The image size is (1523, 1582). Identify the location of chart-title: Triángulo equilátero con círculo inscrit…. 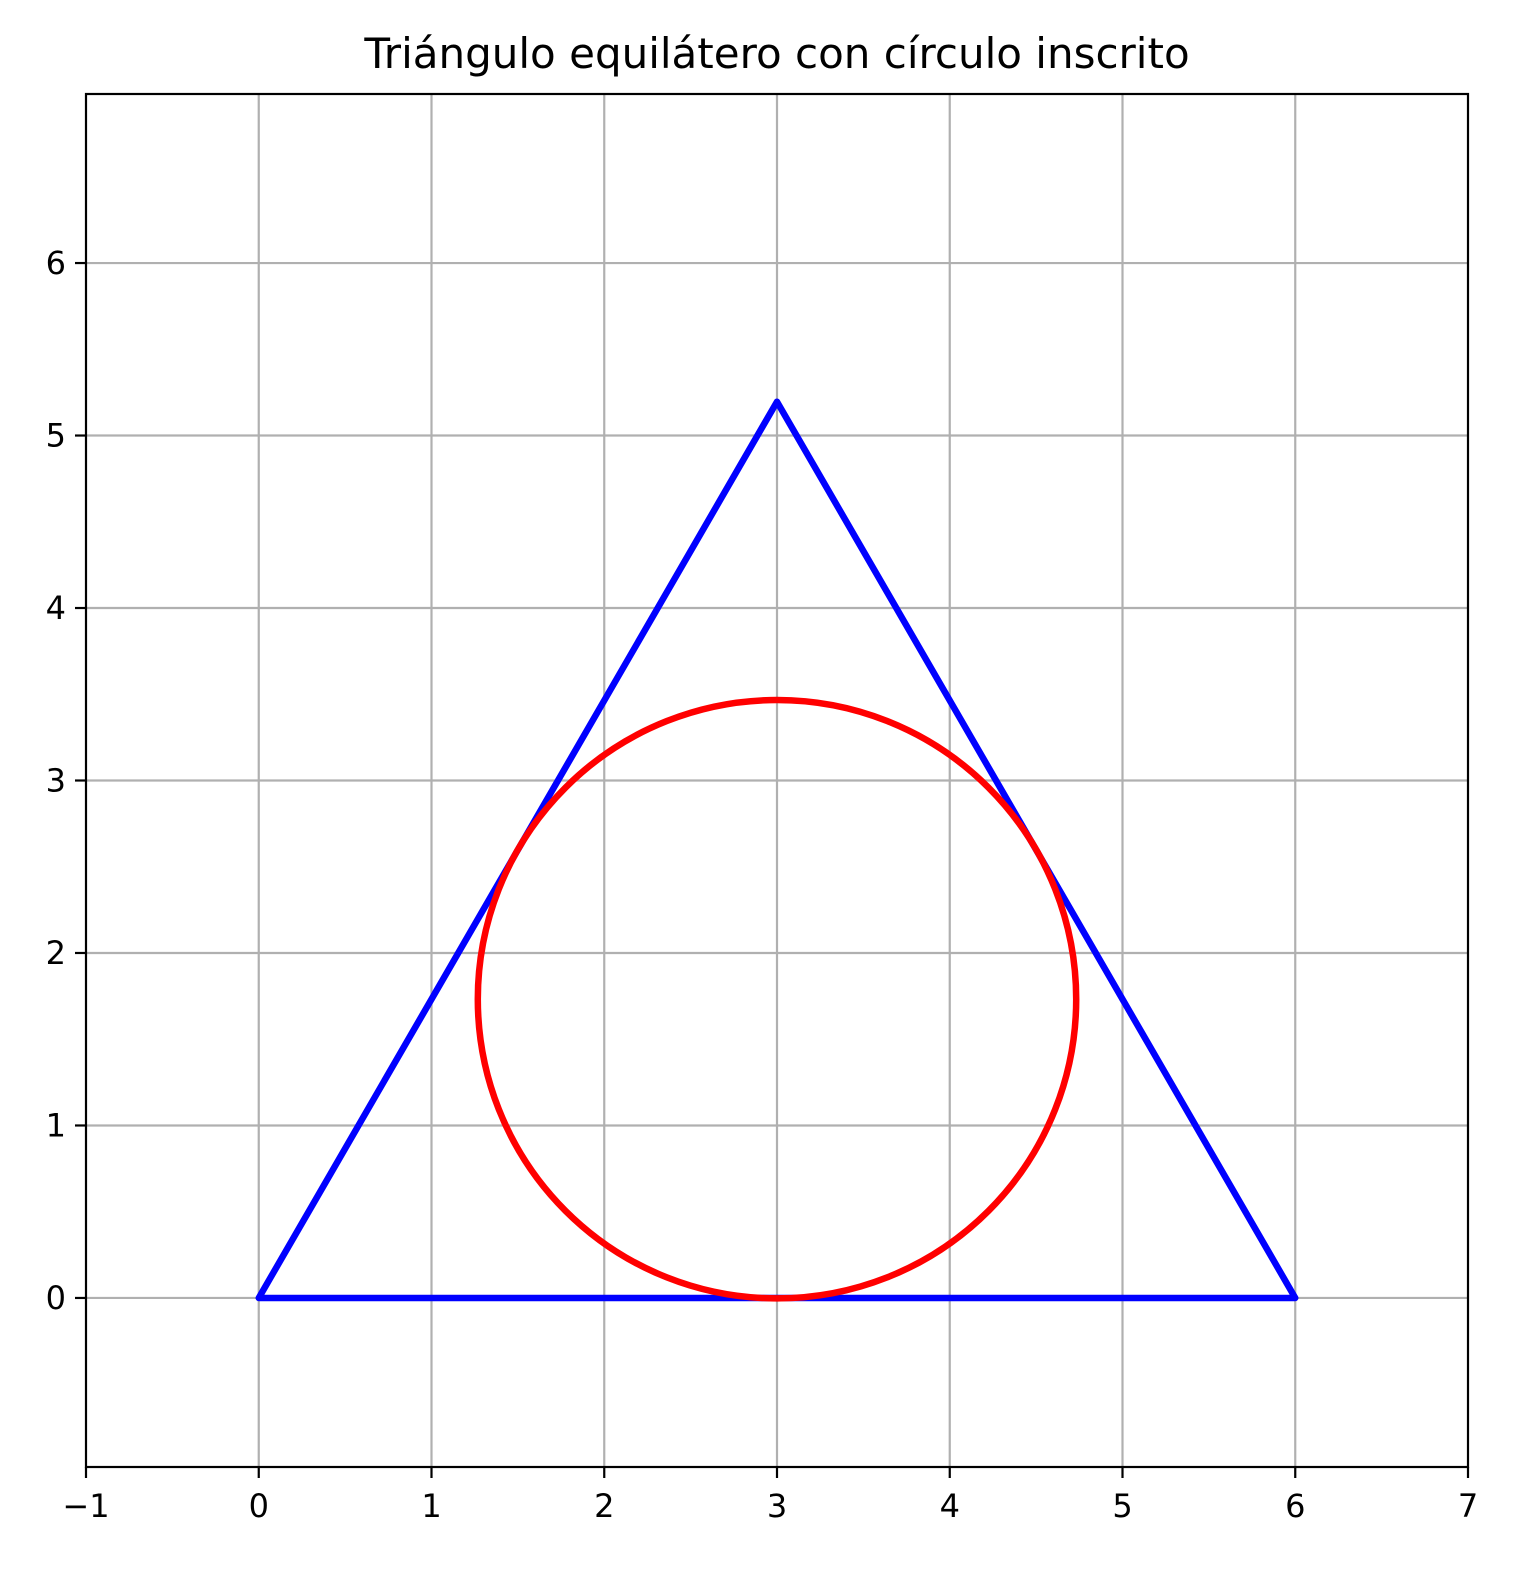
(776, 53).